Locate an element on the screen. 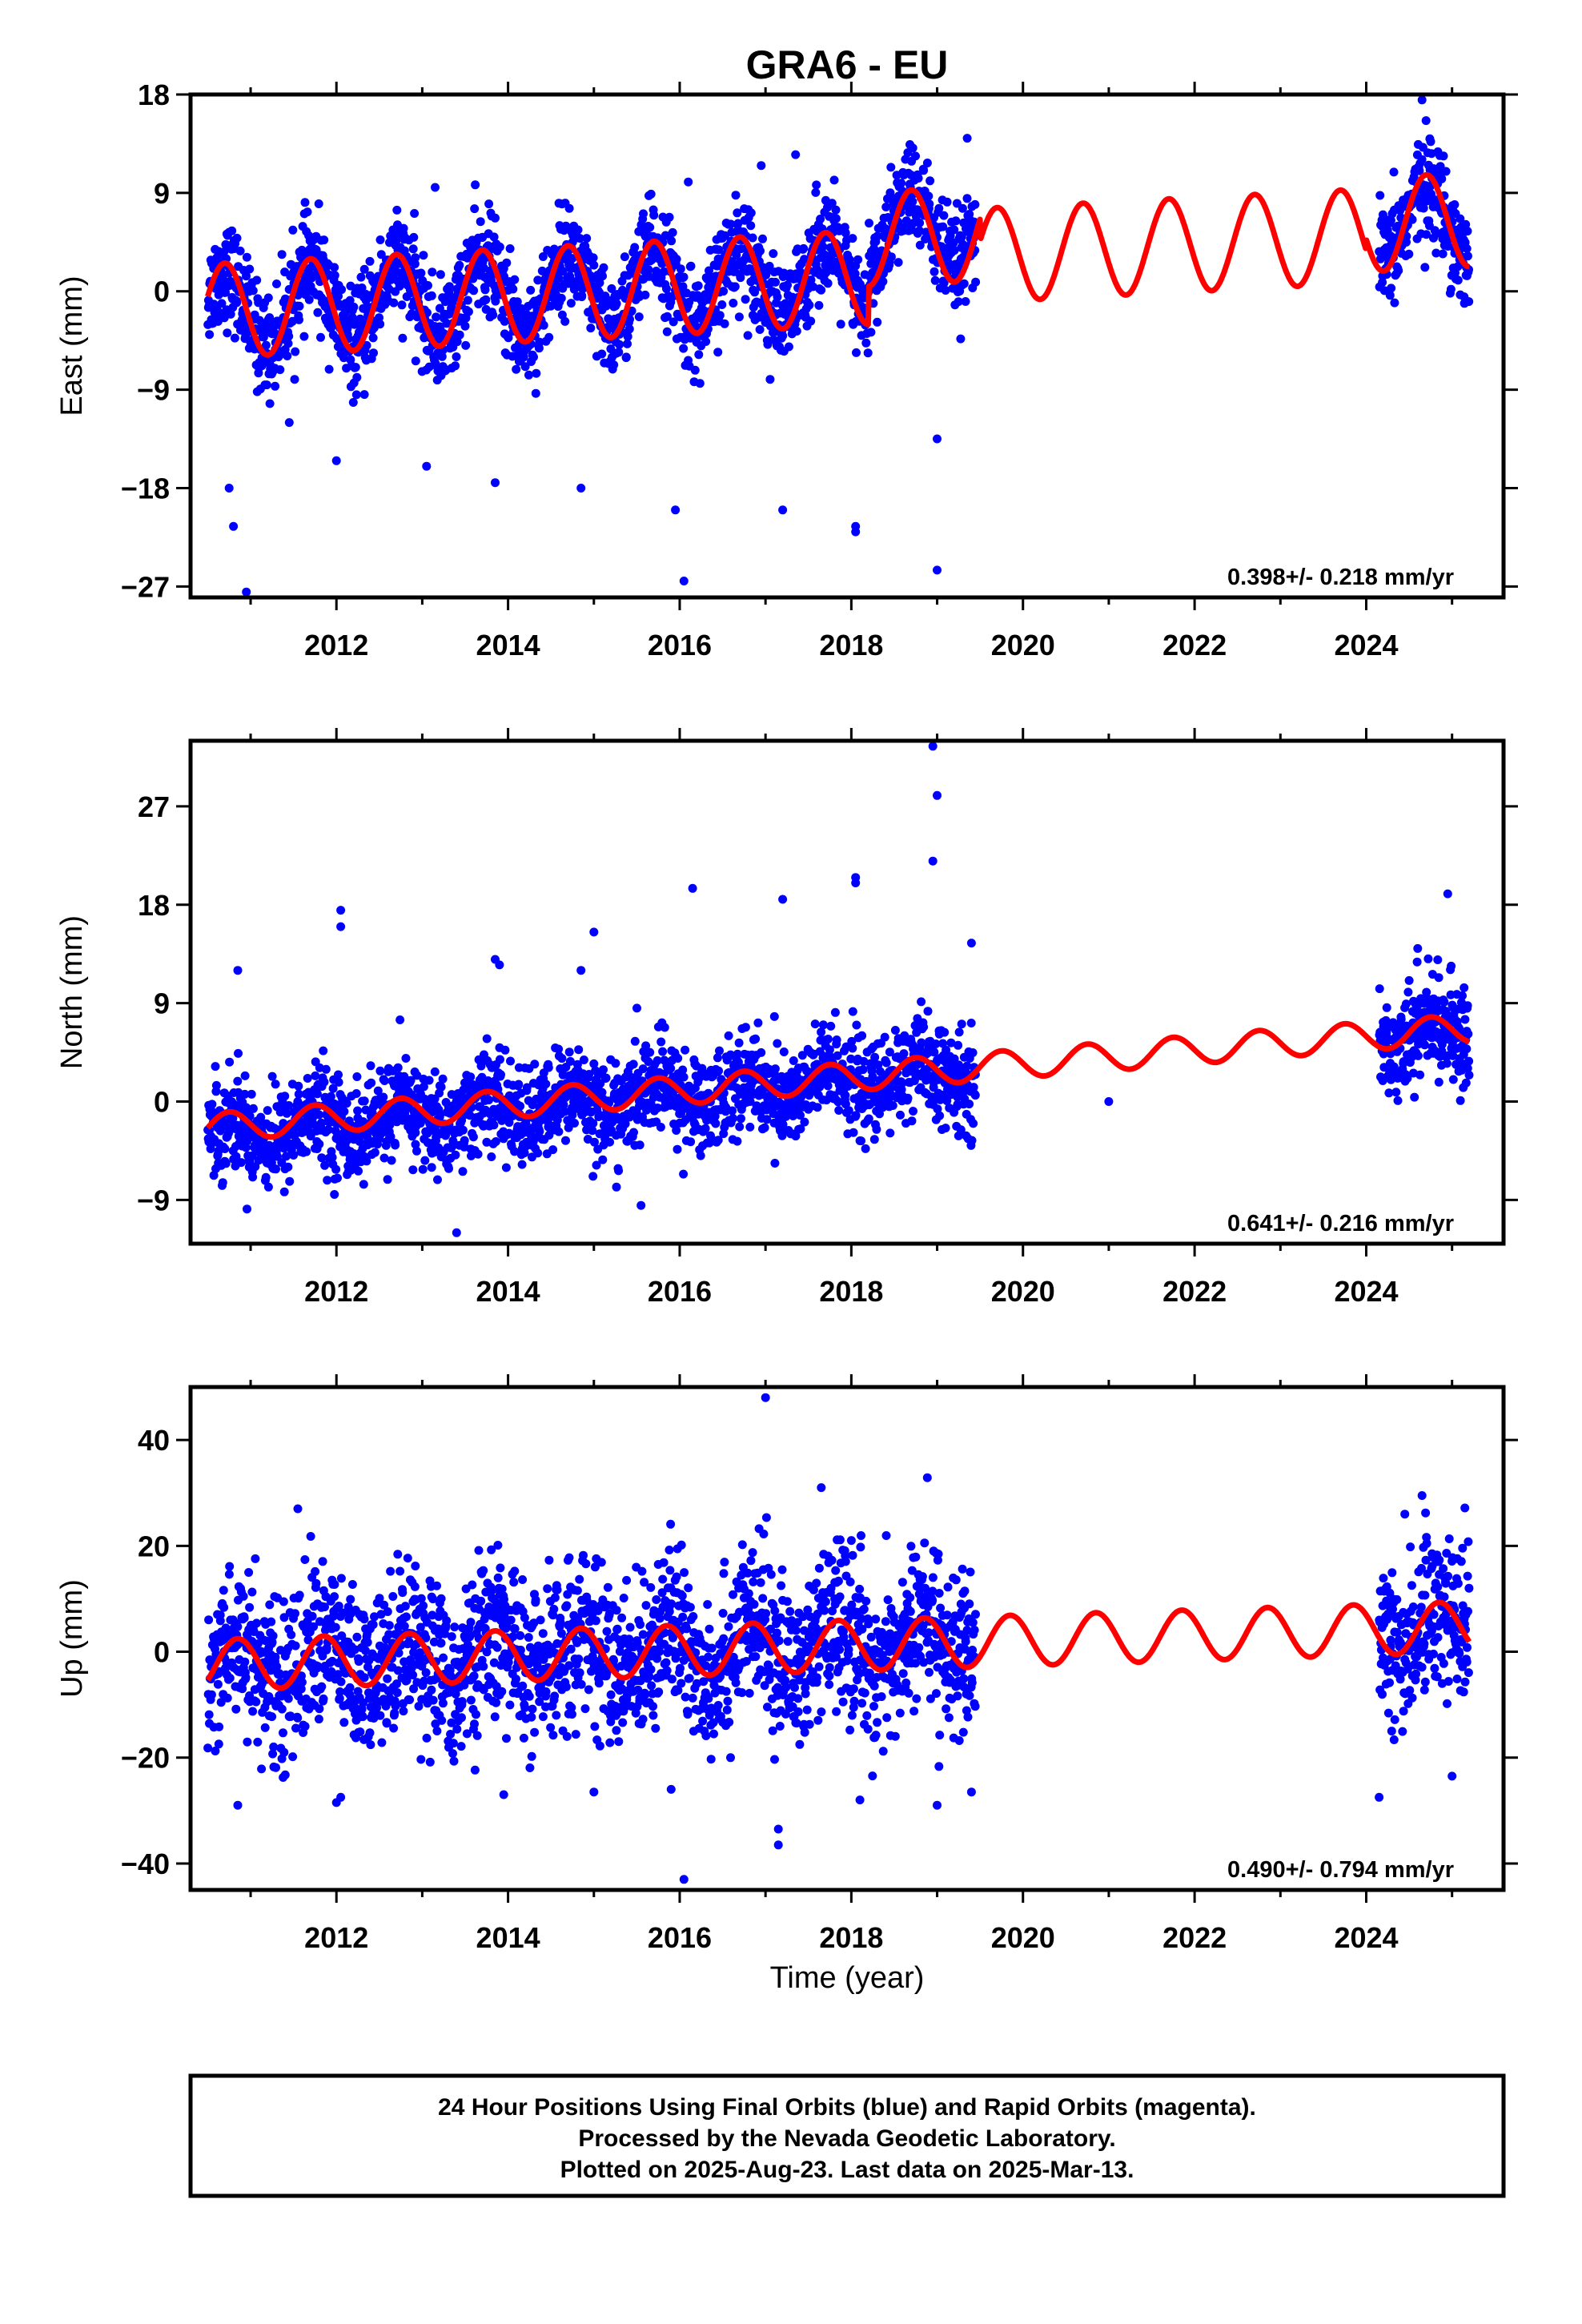  north-y-tick-label: 0 is located at coordinates (162, 1102).